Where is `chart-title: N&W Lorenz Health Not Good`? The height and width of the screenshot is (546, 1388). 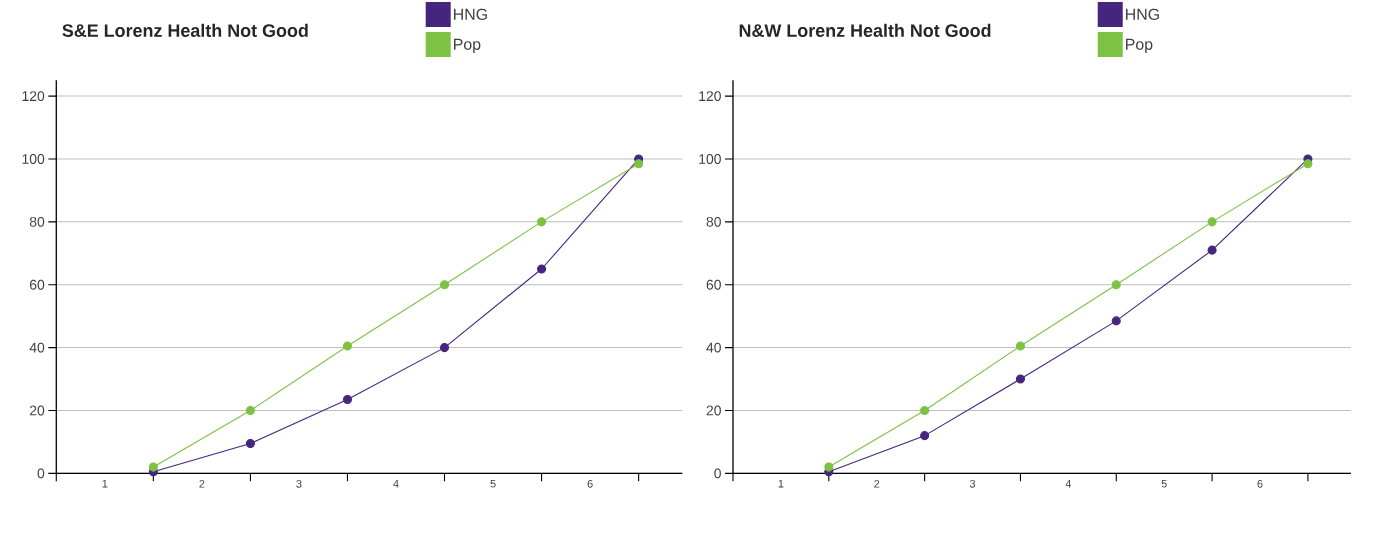 chart-title: N&W Lorenz Health Not Good is located at coordinates (865, 30).